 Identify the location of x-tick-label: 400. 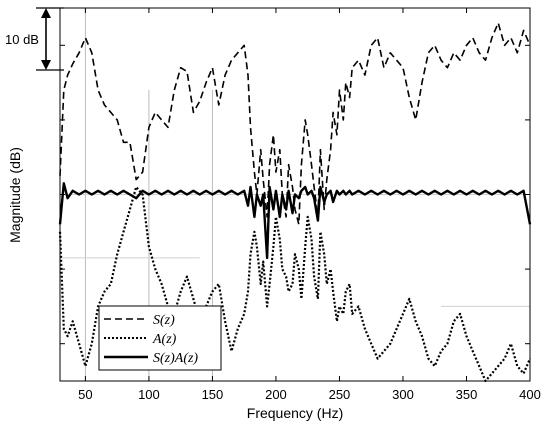
(530, 394).